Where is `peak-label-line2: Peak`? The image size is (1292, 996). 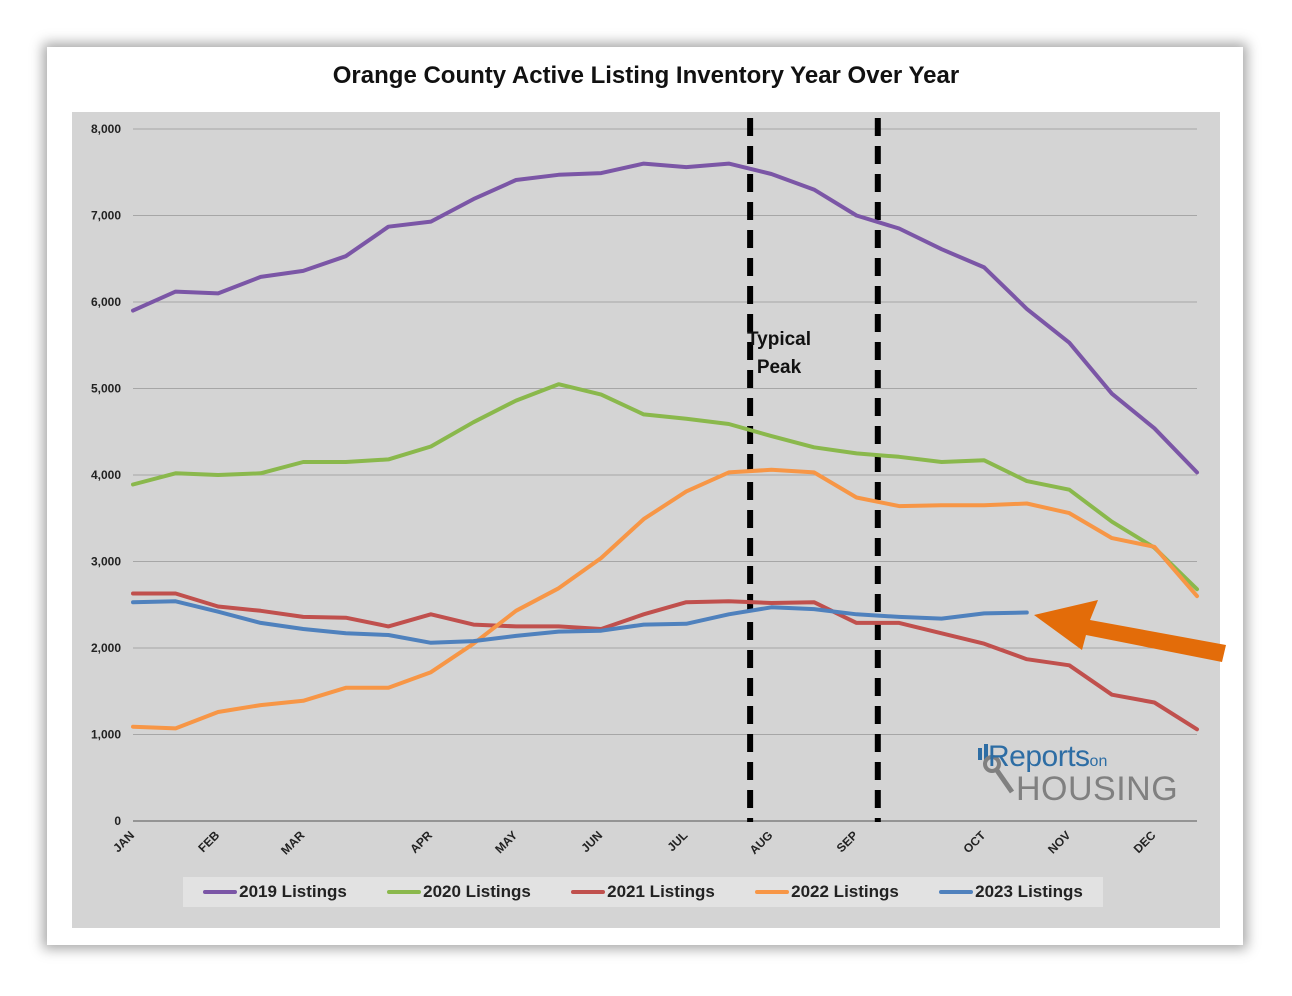 peak-label-line2: Peak is located at coordinates (779, 367).